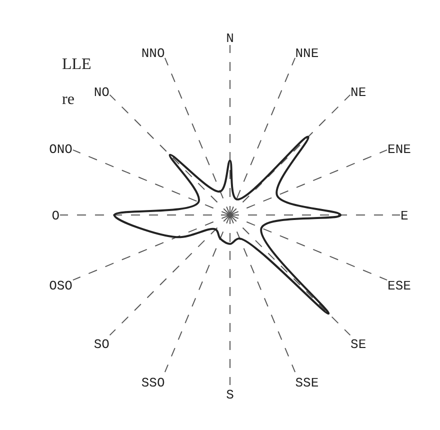 The image size is (440, 430). I want to click on spoke-label: SSE, so click(307, 382).